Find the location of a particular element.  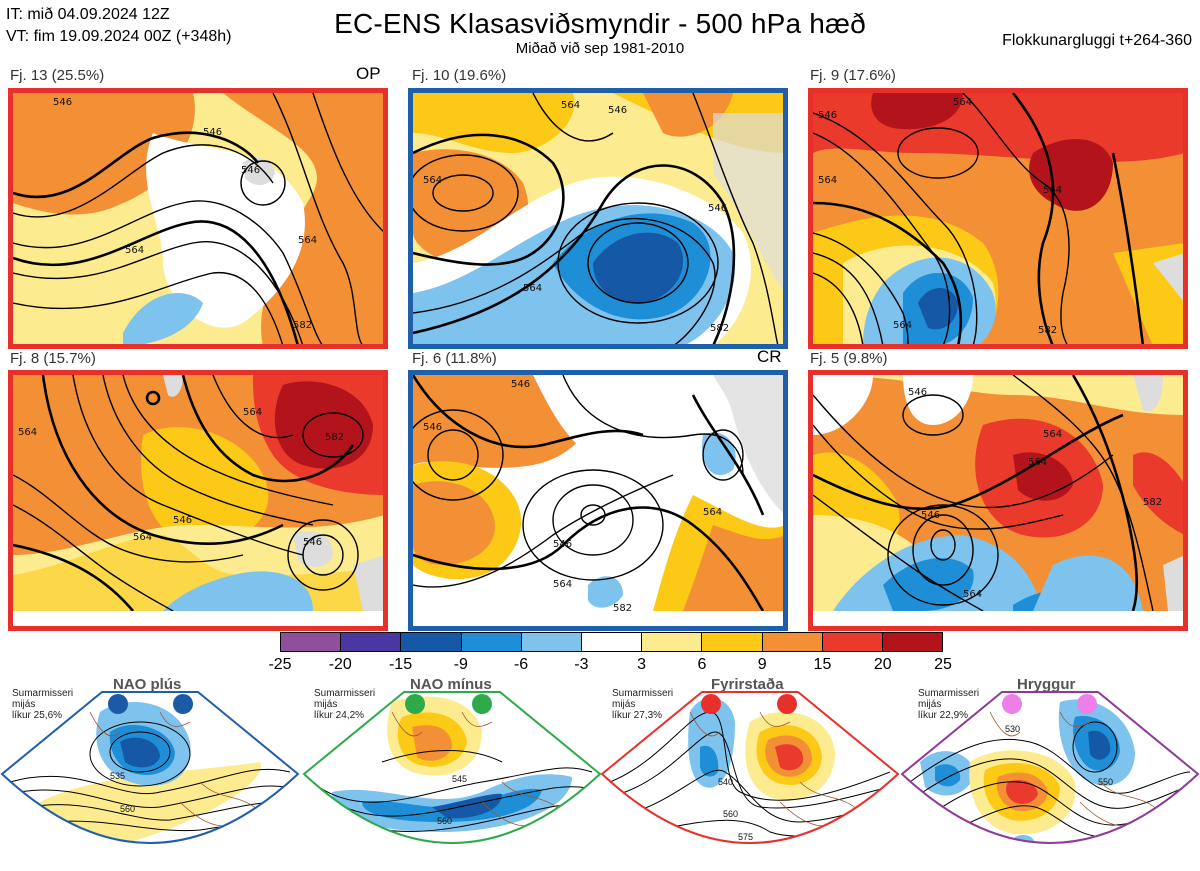

regime-note: Sumarmisseri mijás líkur 24,2% is located at coordinates (344, 704).